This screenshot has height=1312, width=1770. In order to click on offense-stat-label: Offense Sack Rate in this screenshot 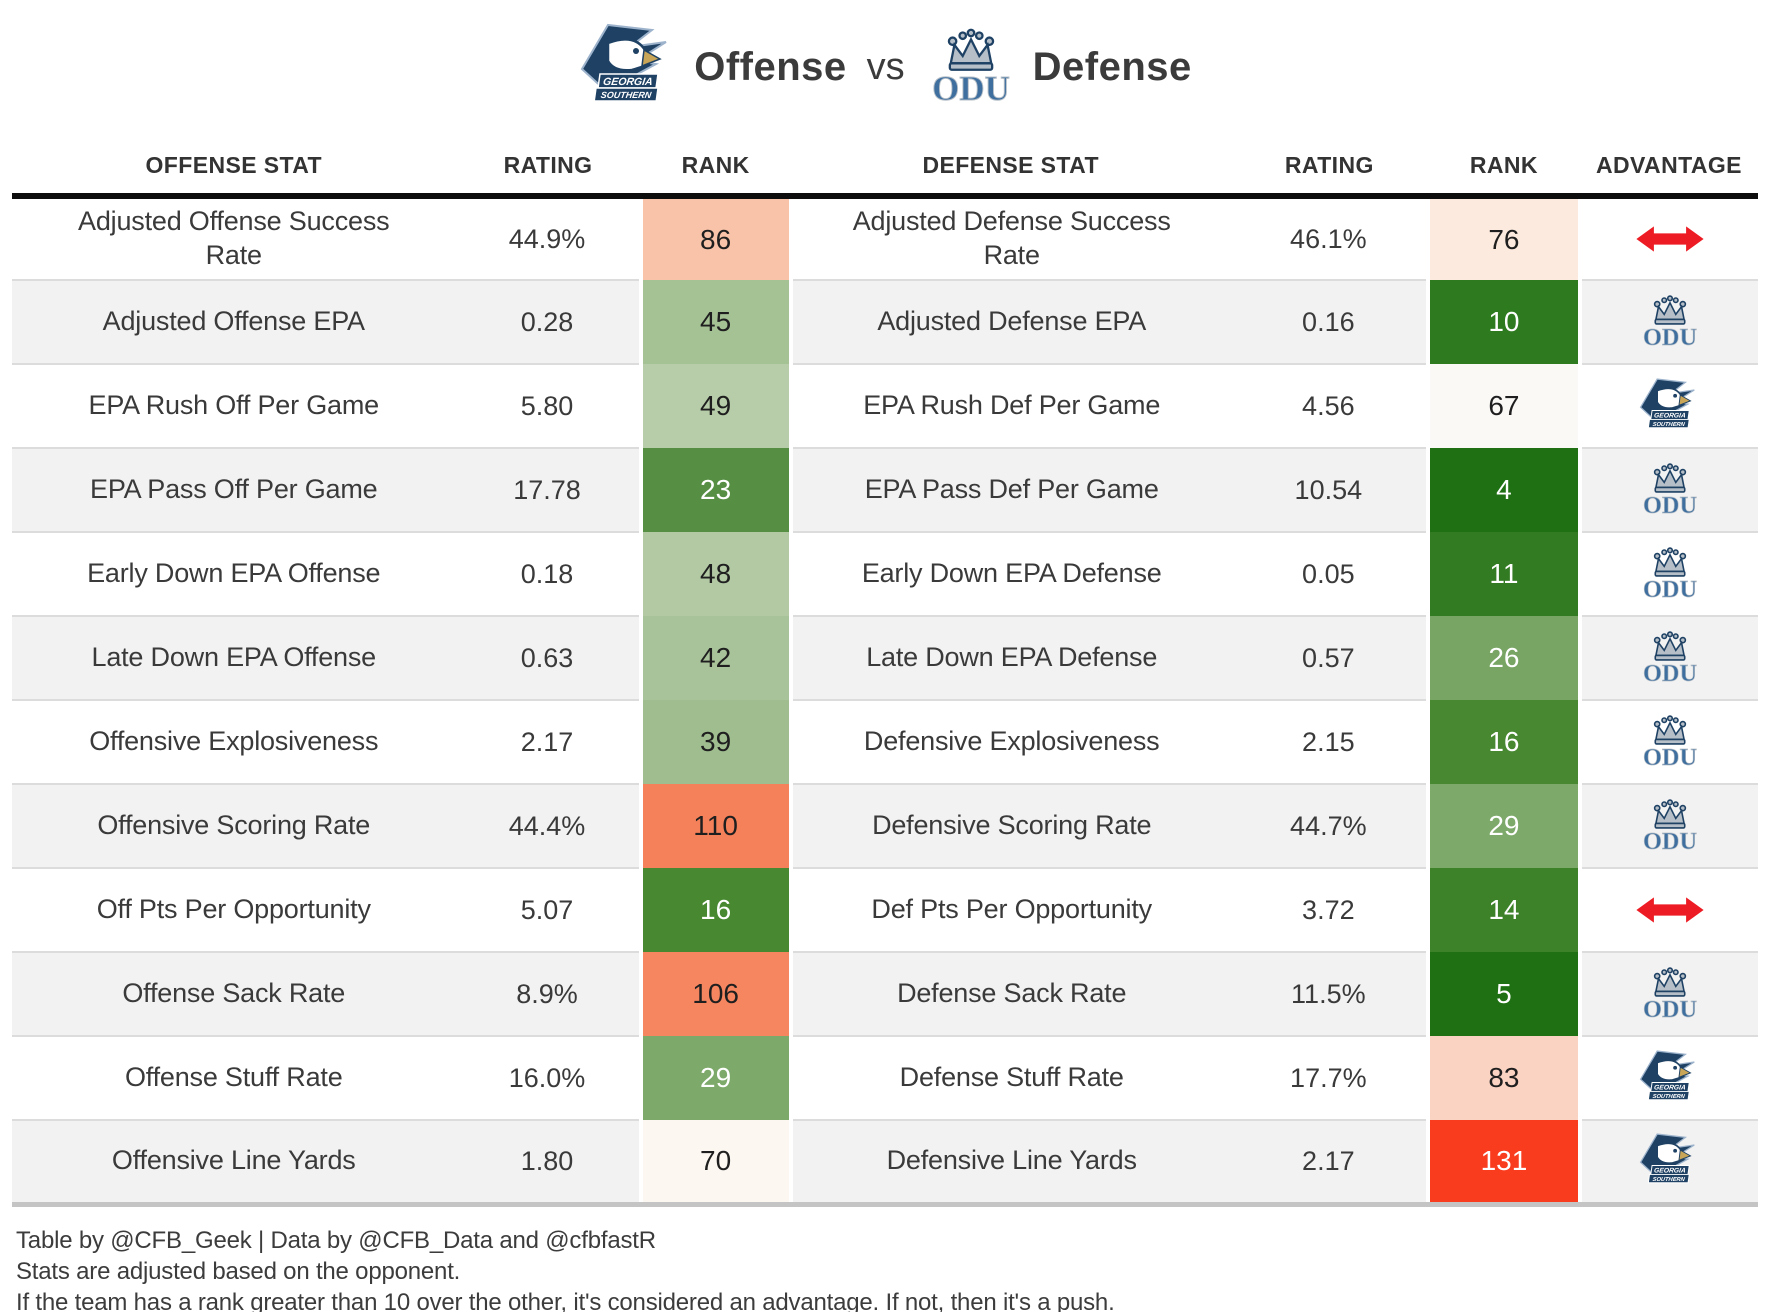, I will do `click(234, 993)`.